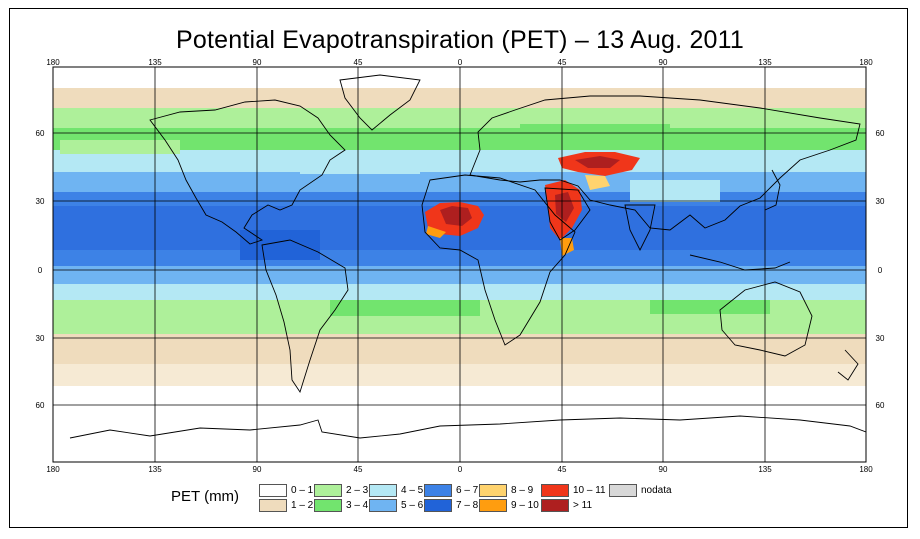 This screenshot has height=539, width=920. I want to click on outline-arabia, so click(567, 214).